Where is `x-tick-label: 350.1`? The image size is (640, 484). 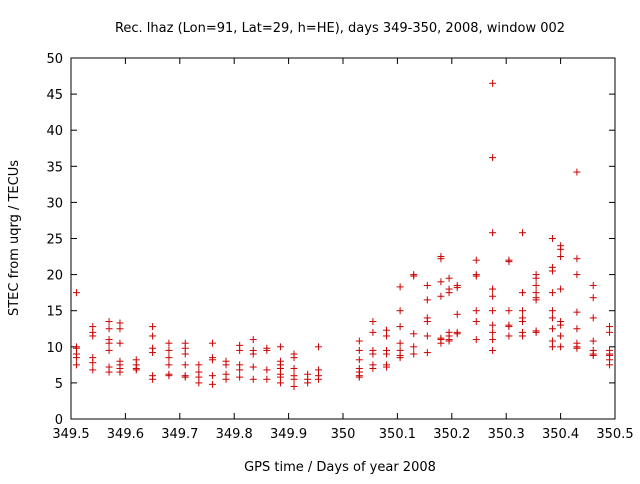
x-tick-label: 350.1 is located at coordinates (397, 434).